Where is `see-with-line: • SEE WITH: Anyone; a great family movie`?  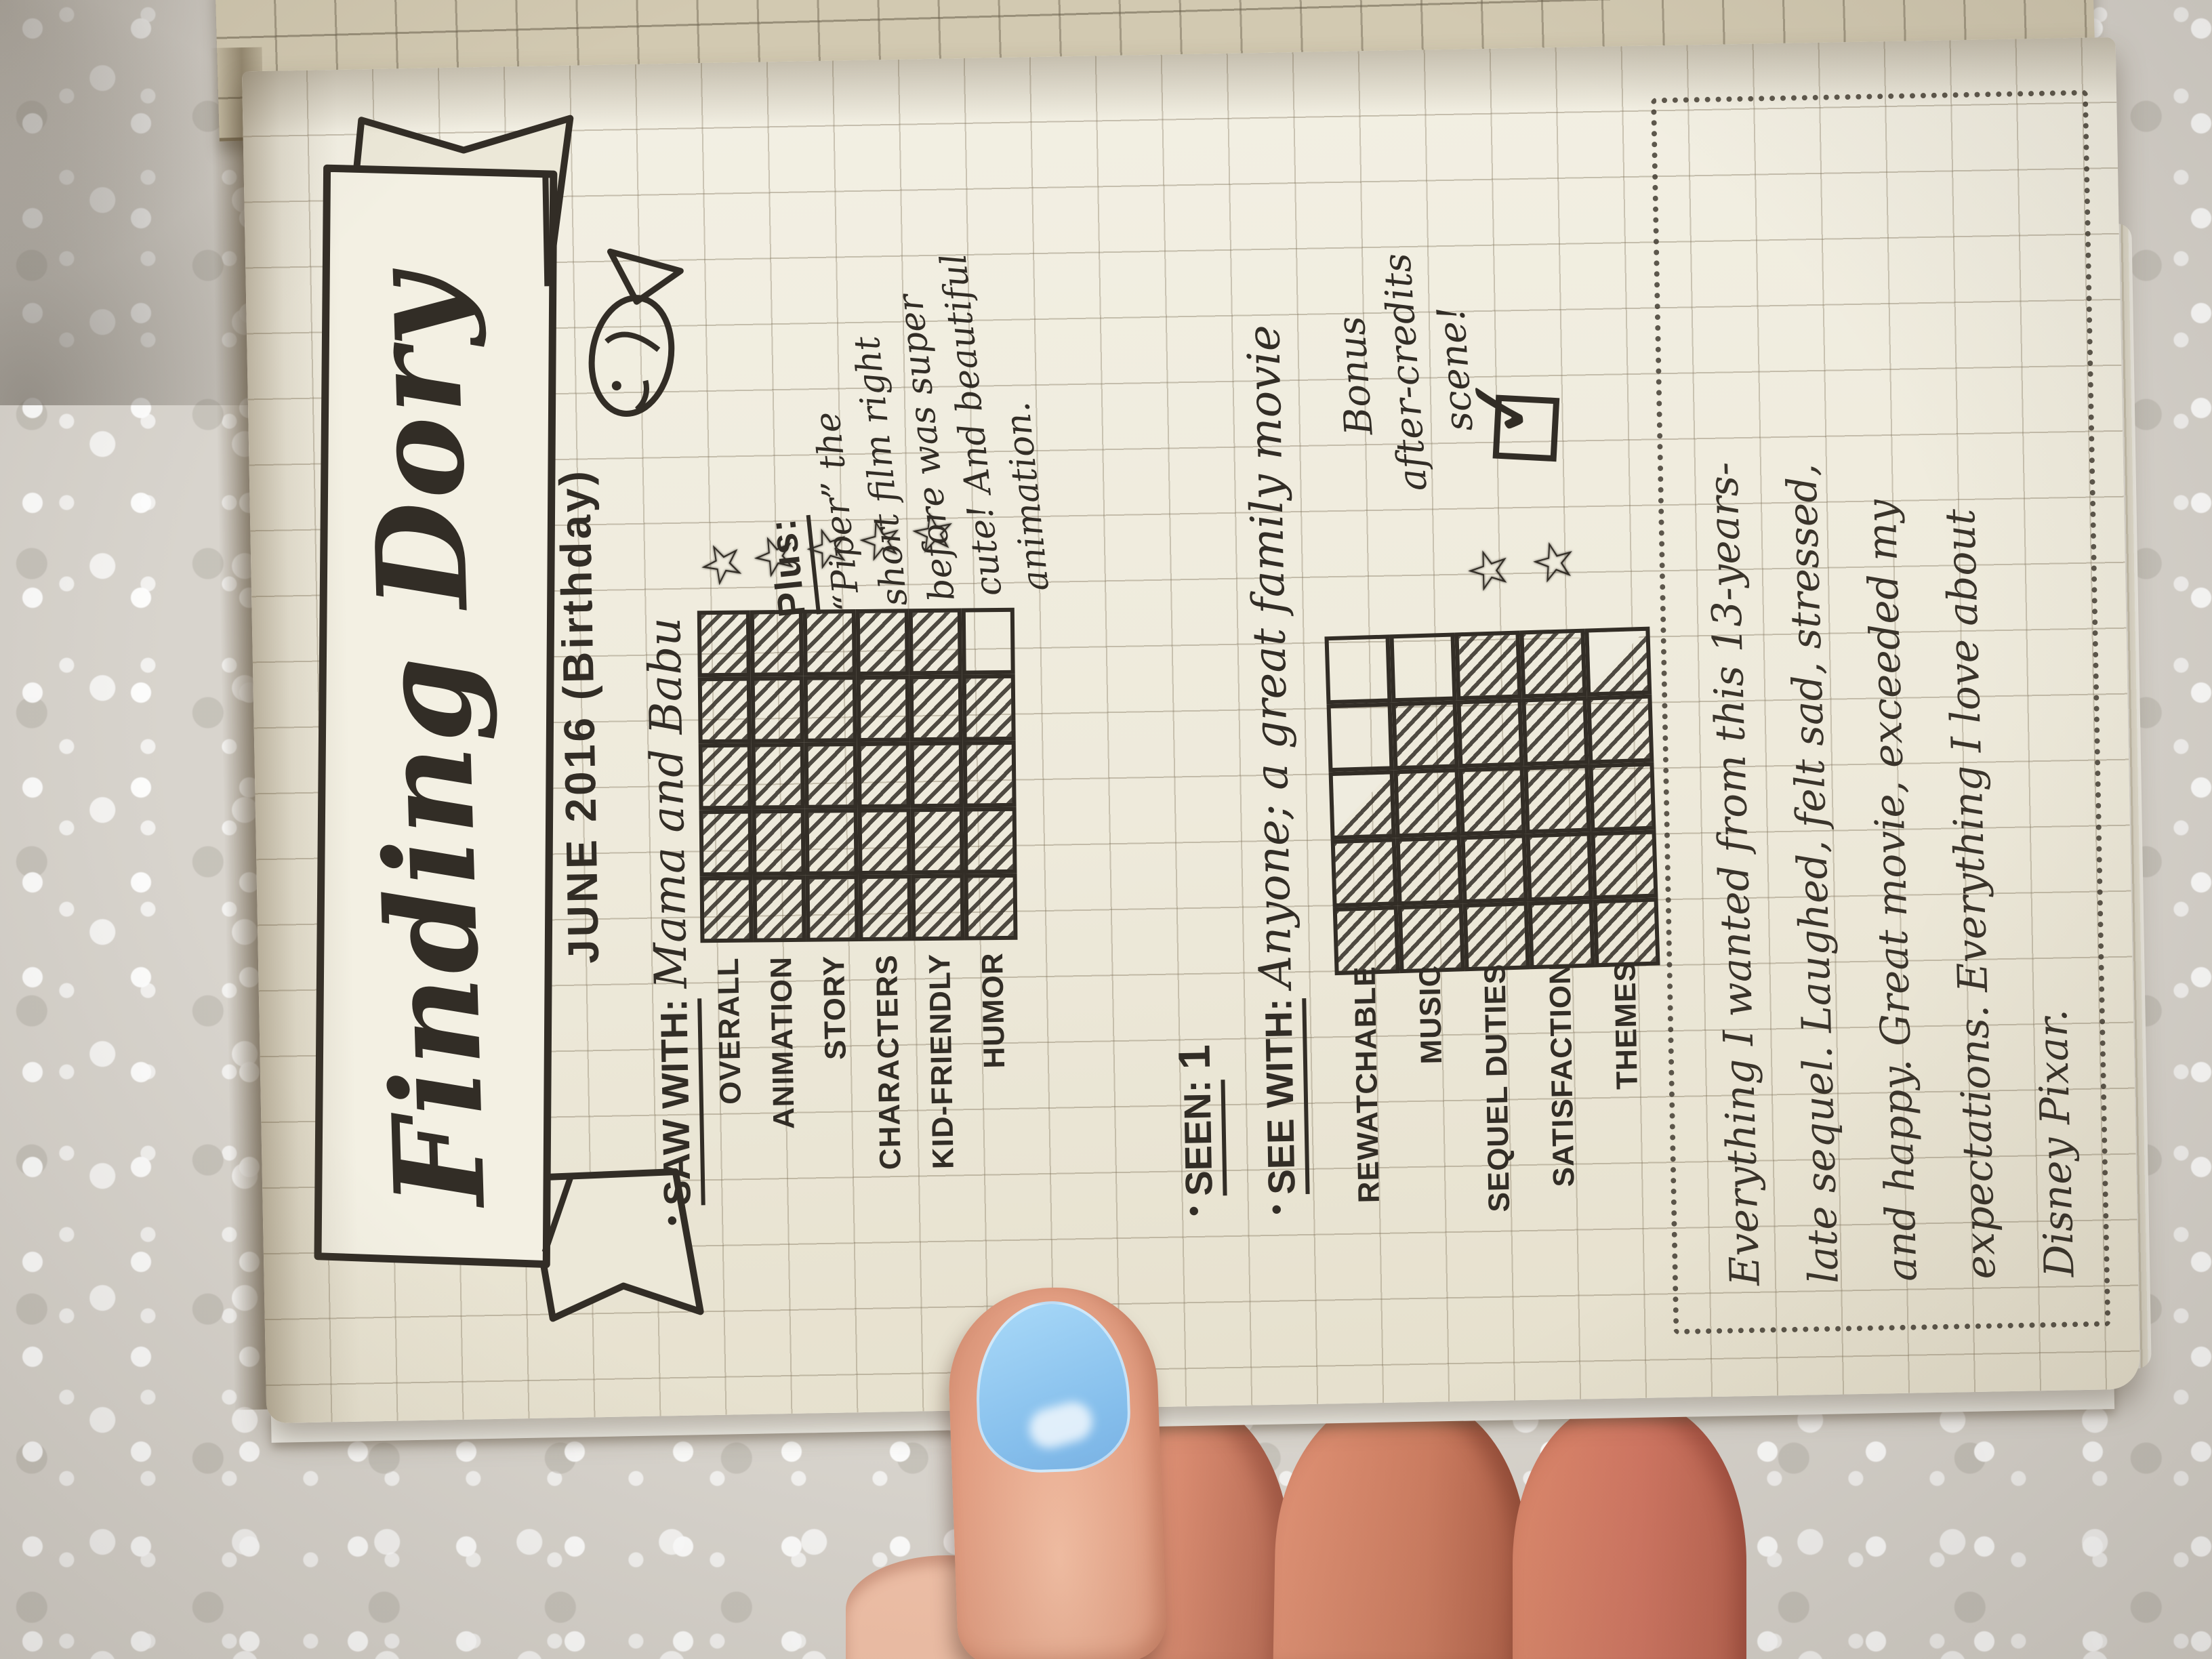
see-with-line: • SEE WITH: Anyone; a great family movie is located at coordinates (1267, 646).